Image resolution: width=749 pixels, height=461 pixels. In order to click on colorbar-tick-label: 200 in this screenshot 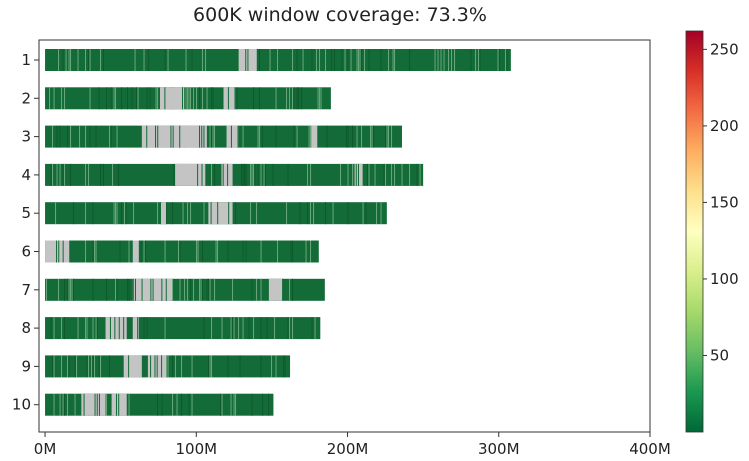, I will do `click(724, 126)`.